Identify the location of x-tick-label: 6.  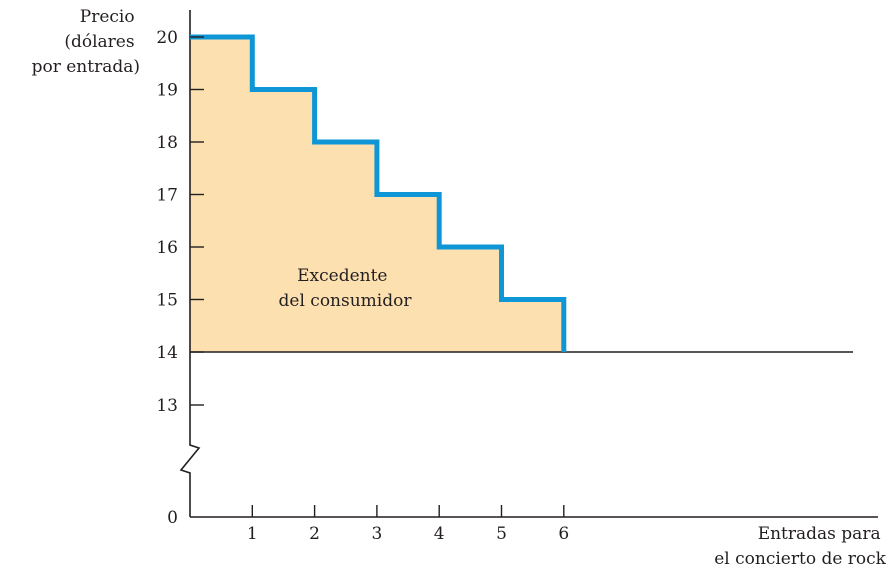
(563, 534).